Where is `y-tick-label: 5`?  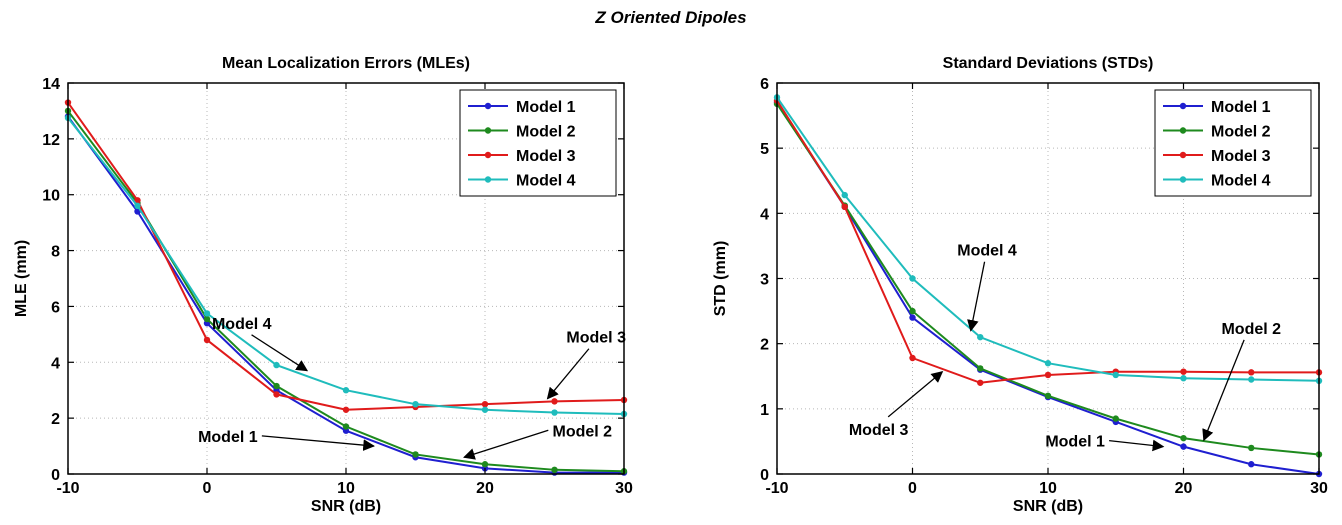 y-tick-label: 5 is located at coordinates (764, 149).